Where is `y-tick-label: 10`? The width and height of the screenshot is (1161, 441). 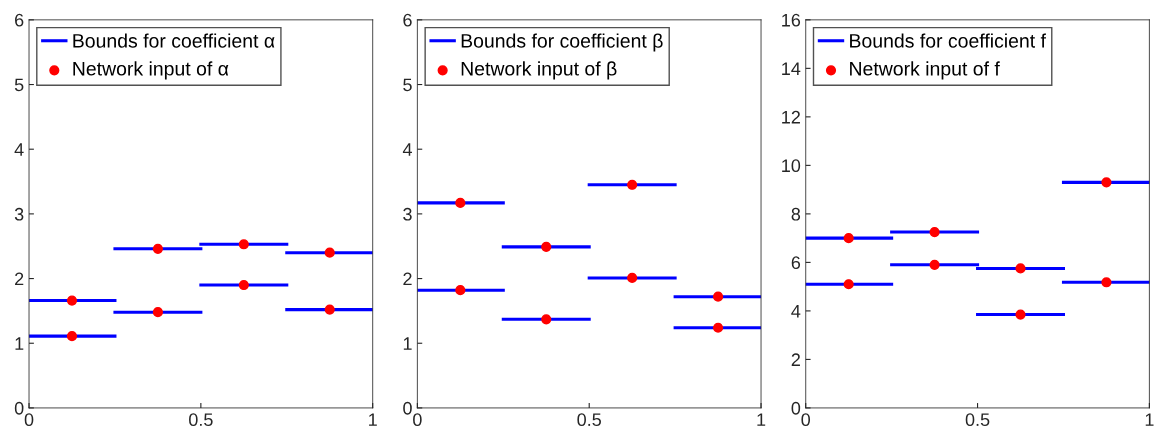
y-tick-label: 10 is located at coordinates (791, 166).